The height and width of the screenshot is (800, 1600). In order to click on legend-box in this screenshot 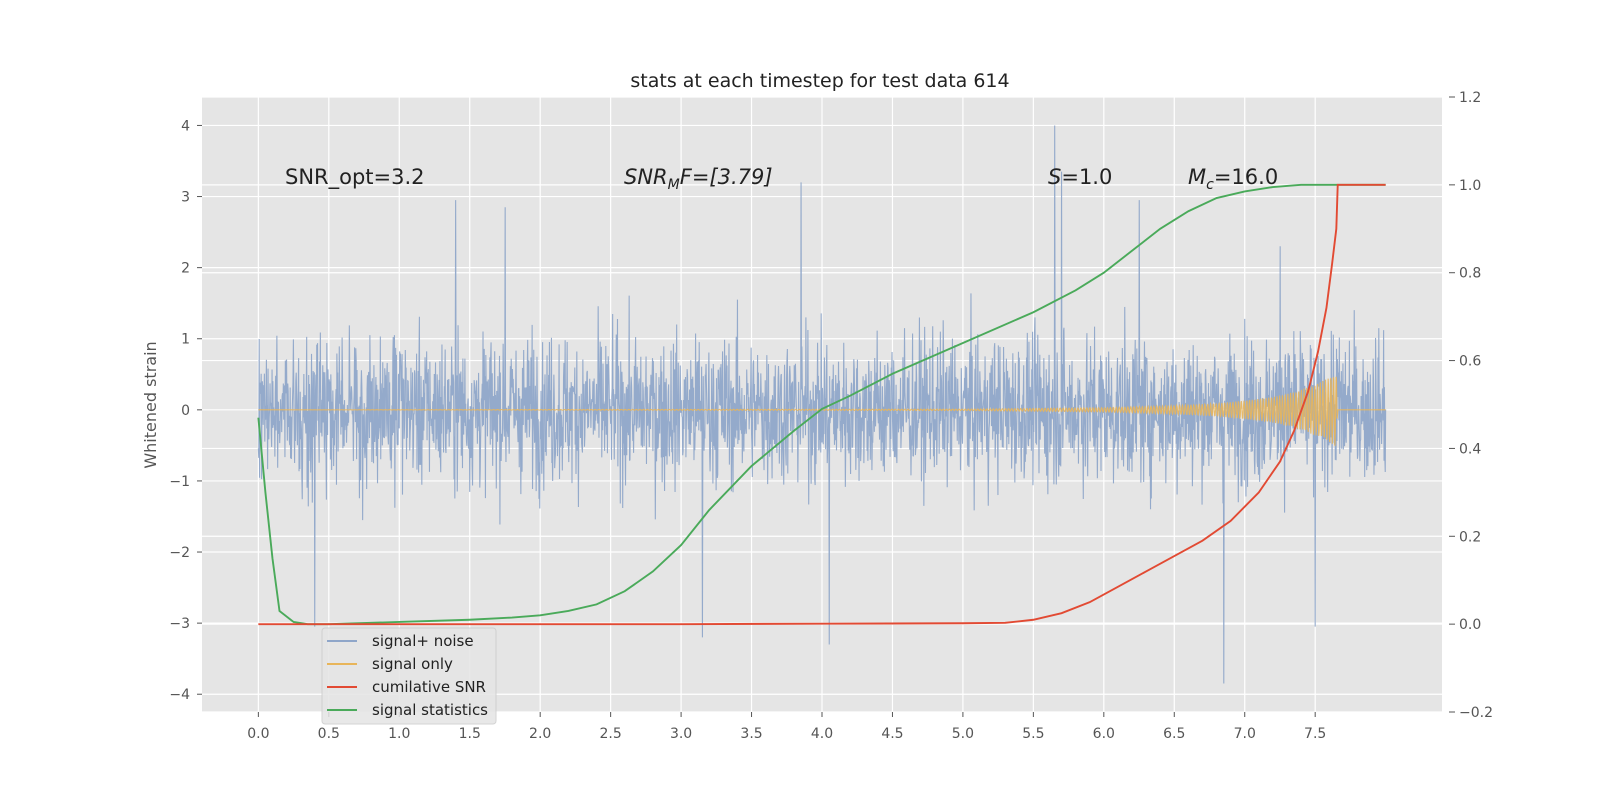, I will do `click(409, 676)`.